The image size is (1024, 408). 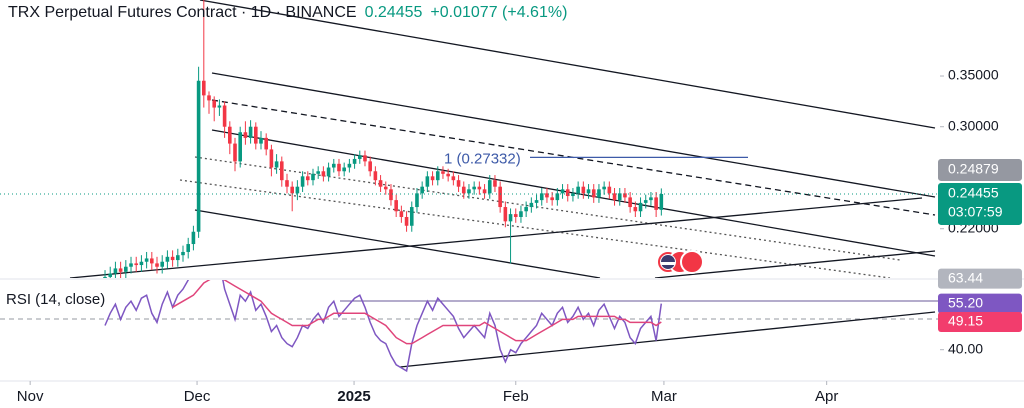 I want to click on rsi-trend-line, so click(x=667, y=339).